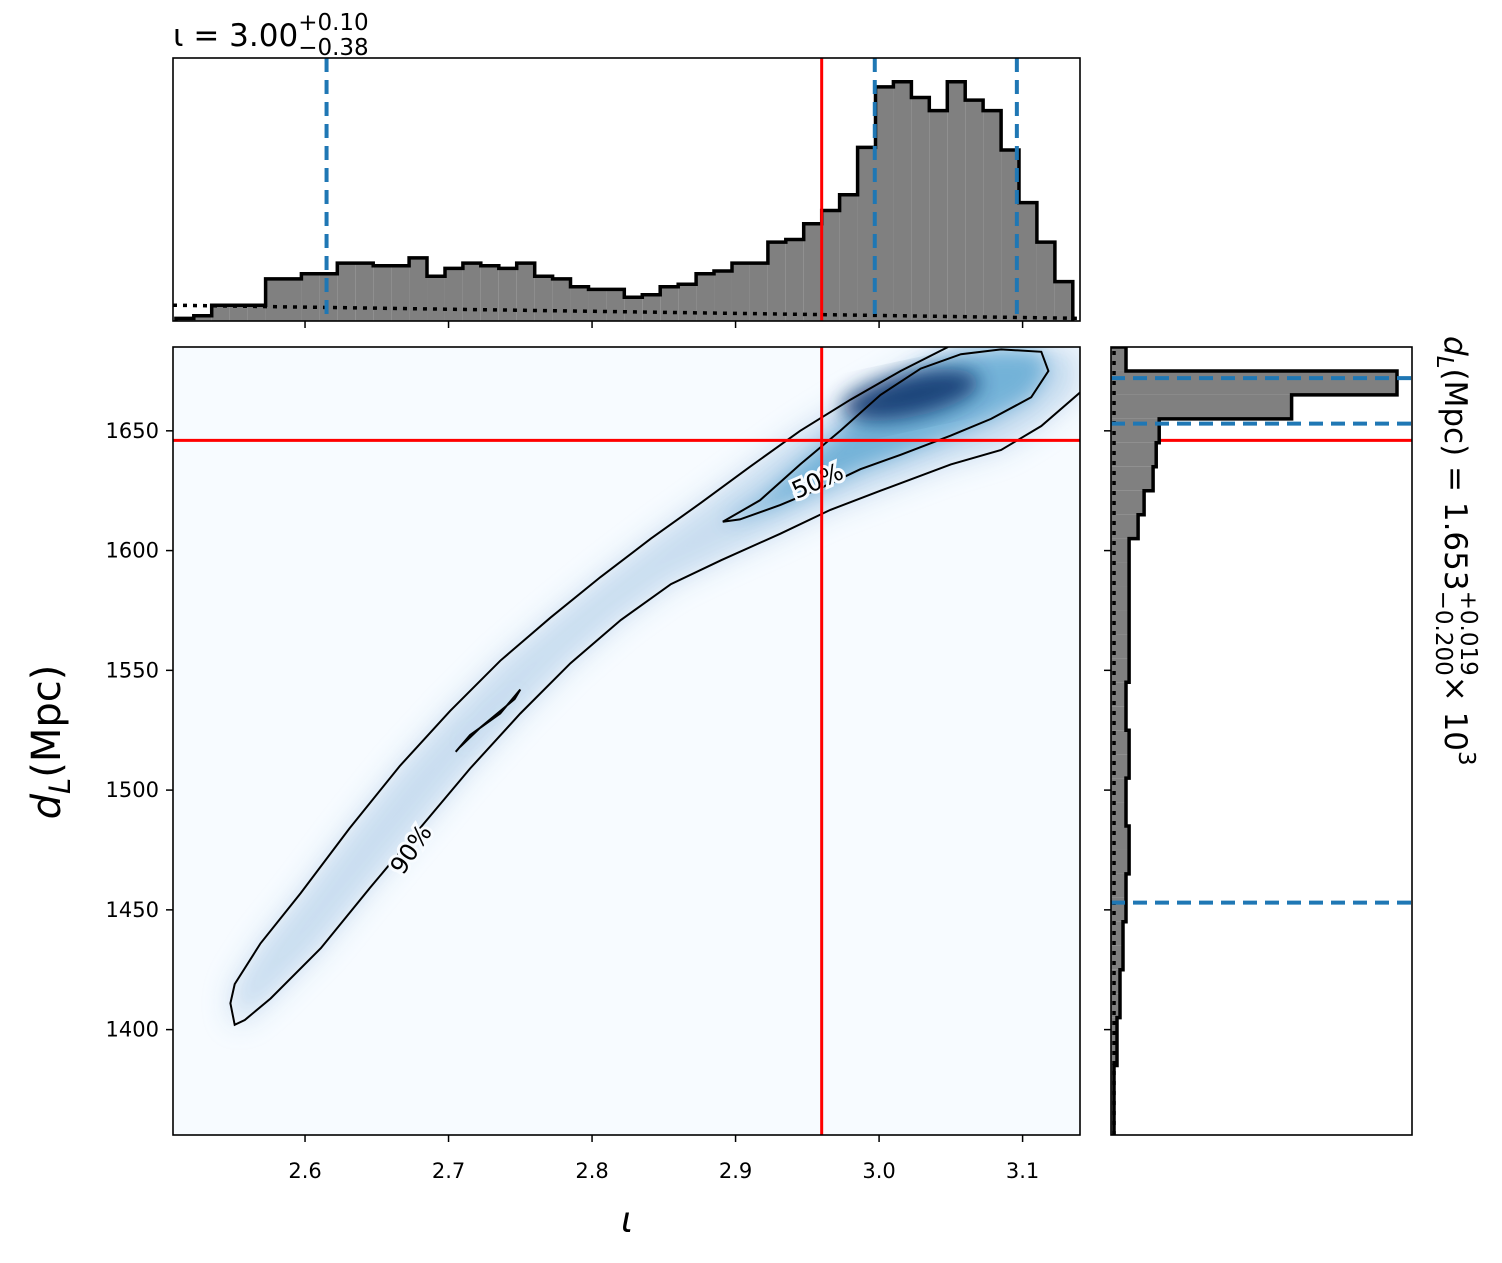 This screenshot has height=1263, width=1502. What do you see at coordinates (627, 1220) in the screenshot?
I see `x-axis-label: ι` at bounding box center [627, 1220].